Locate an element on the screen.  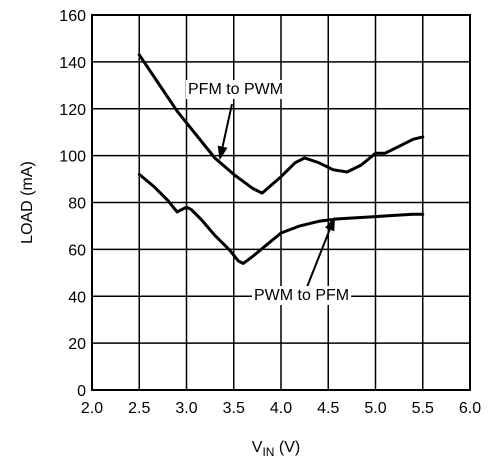
x-tick-label: 5.0 is located at coordinates (375, 408).